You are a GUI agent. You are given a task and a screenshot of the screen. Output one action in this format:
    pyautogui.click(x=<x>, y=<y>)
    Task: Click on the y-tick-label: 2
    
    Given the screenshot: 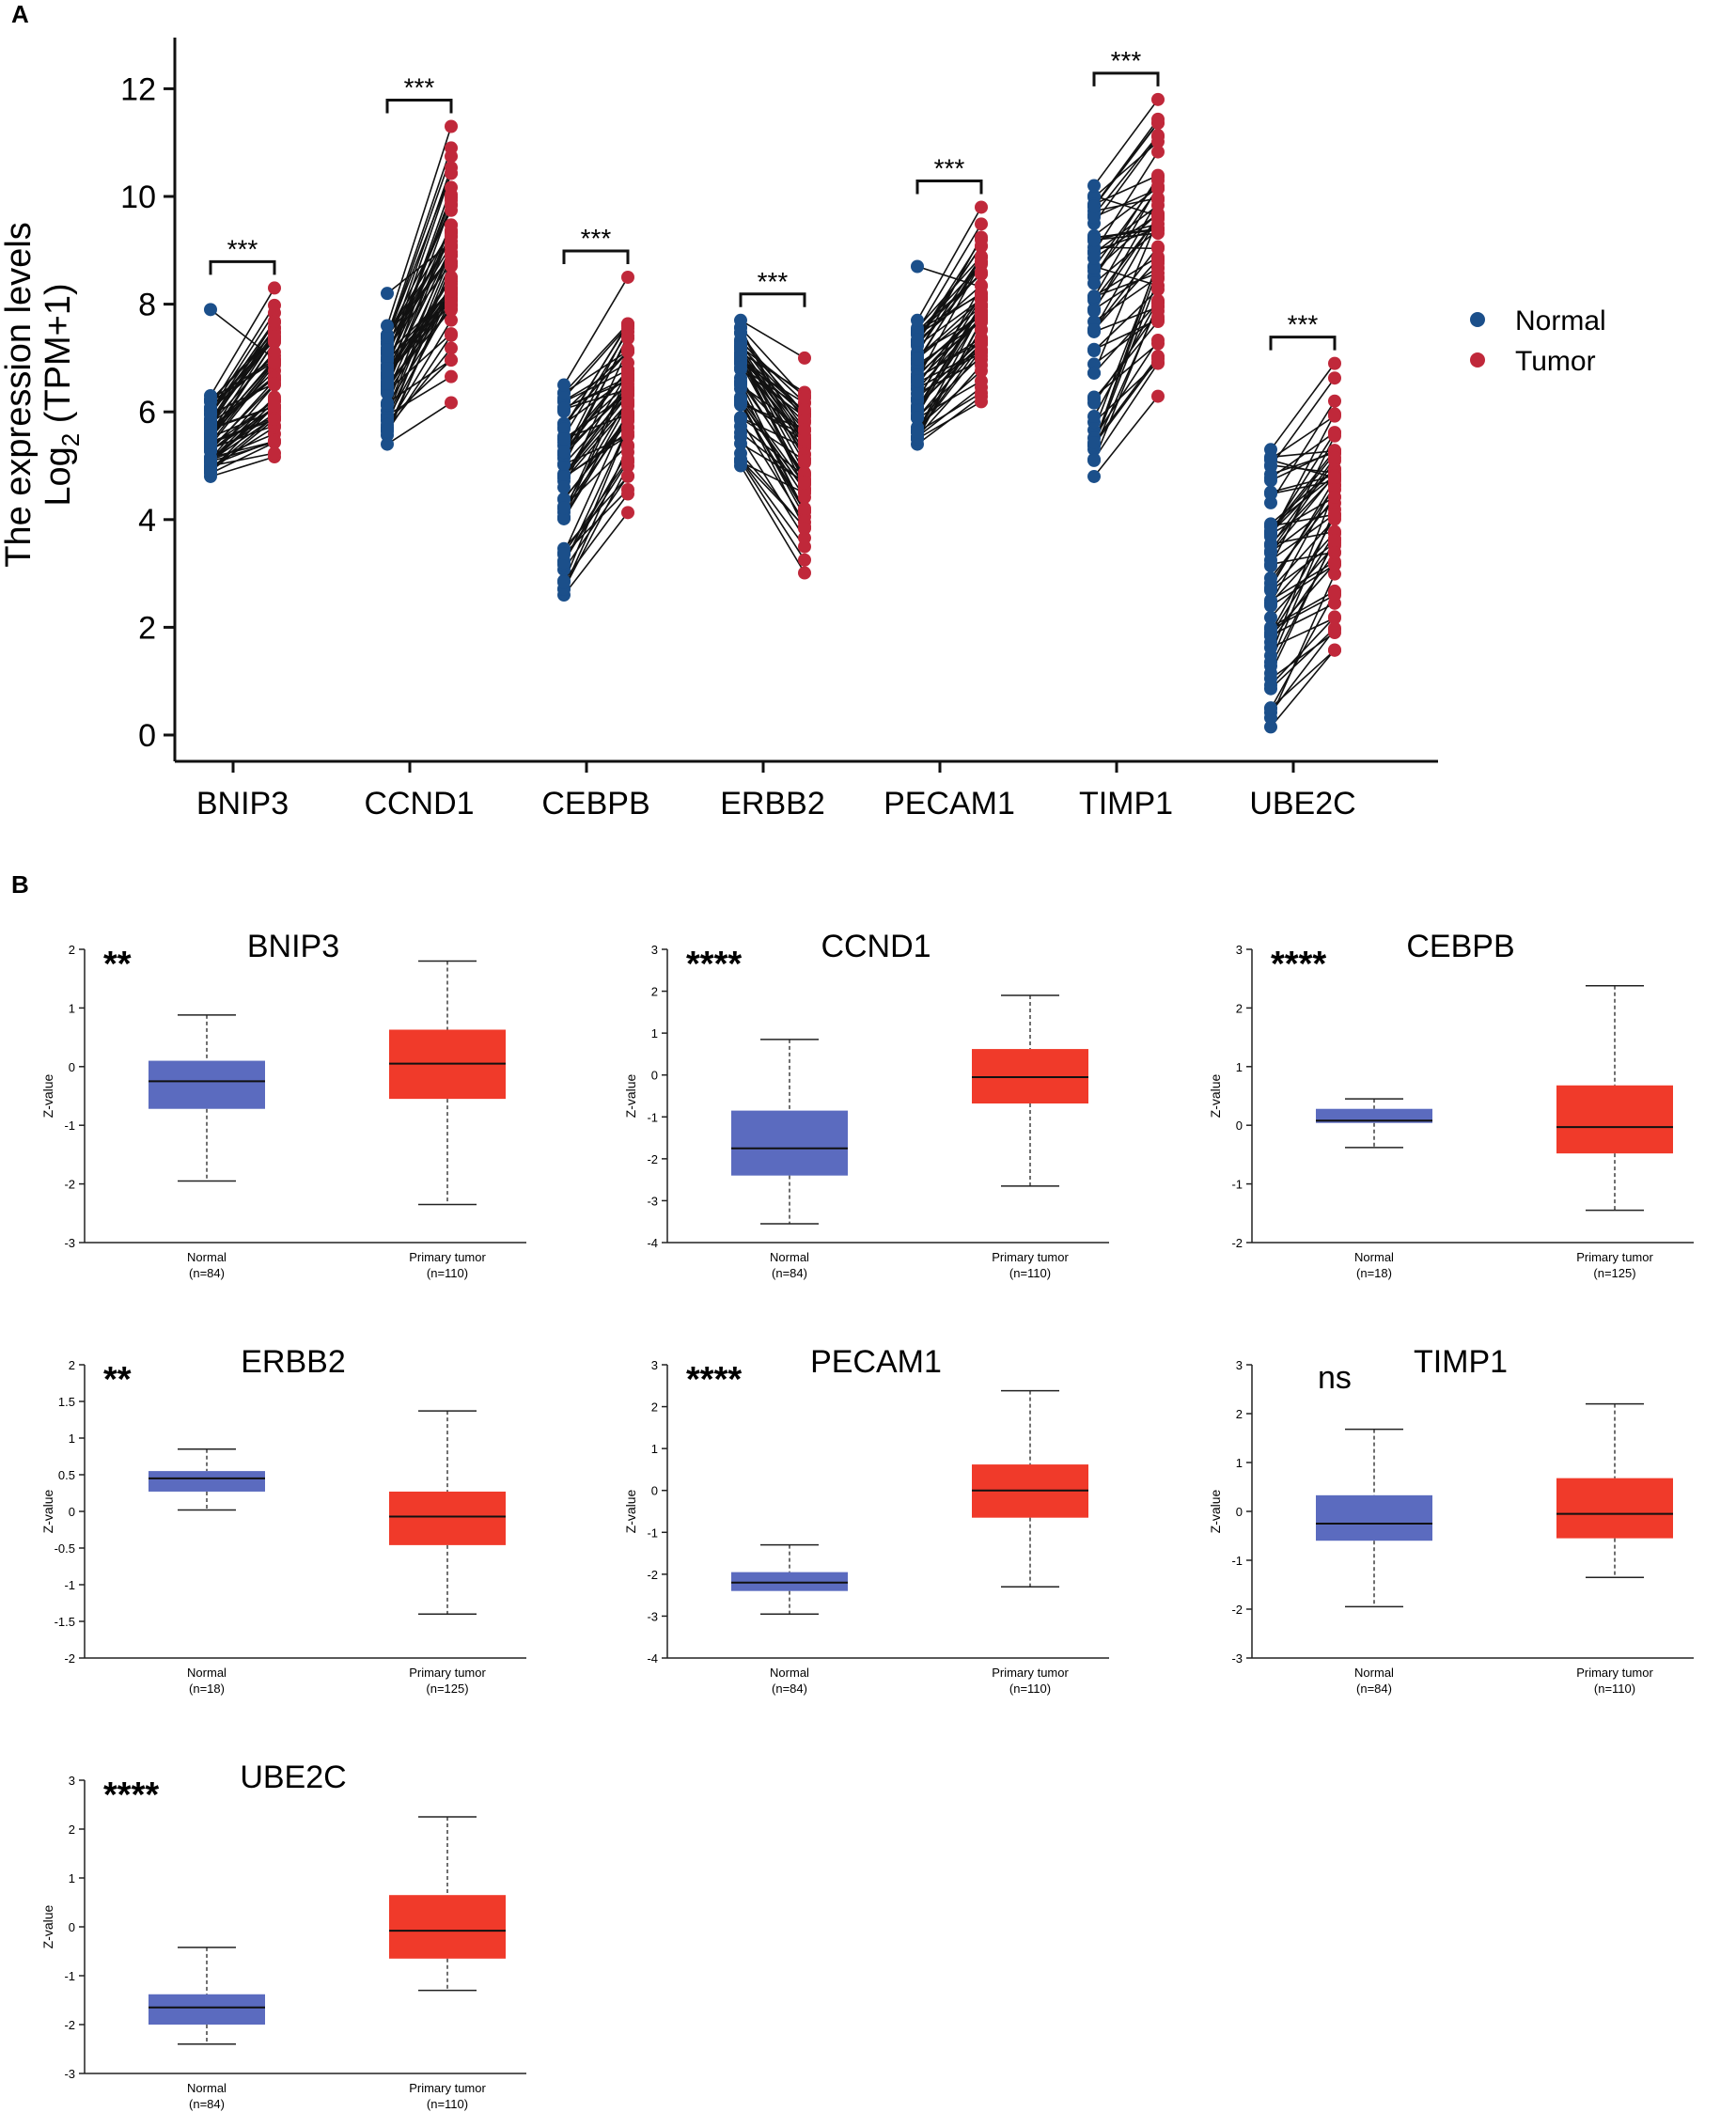 What is the action you would take?
    pyautogui.click(x=1239, y=1414)
    